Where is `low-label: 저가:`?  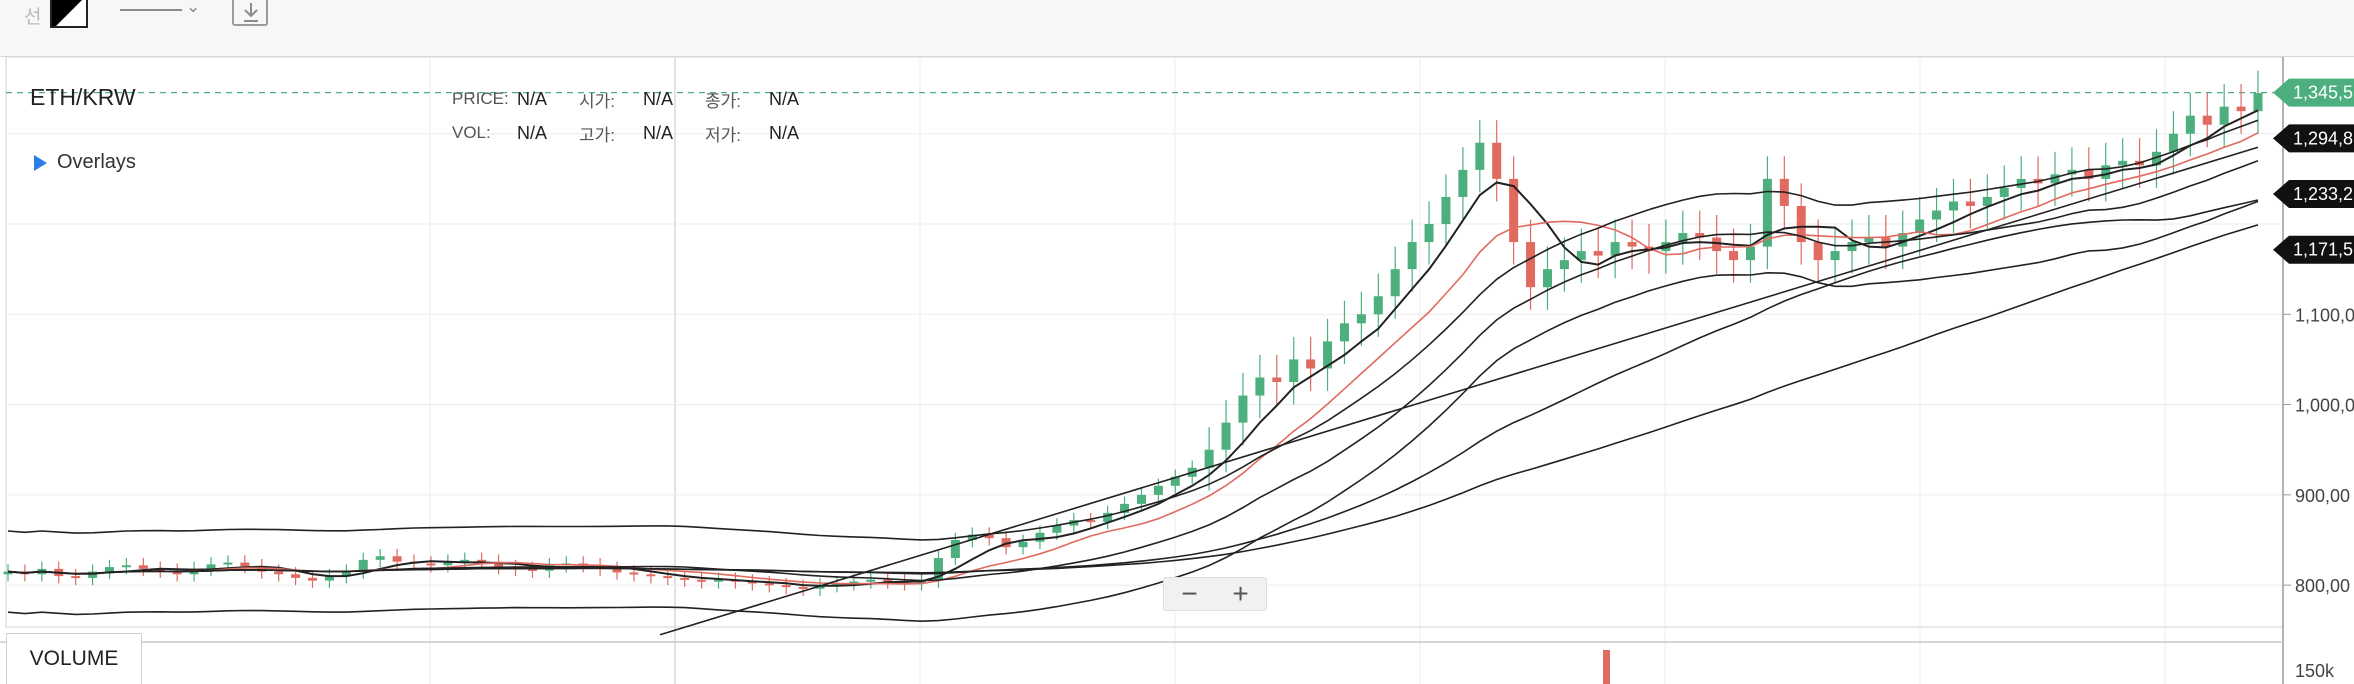
low-label: 저가: is located at coordinates (723, 135).